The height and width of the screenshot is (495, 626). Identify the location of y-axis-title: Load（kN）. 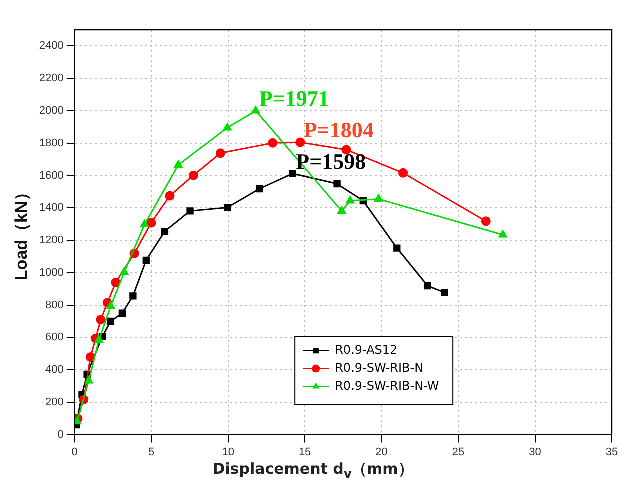
(21, 232).